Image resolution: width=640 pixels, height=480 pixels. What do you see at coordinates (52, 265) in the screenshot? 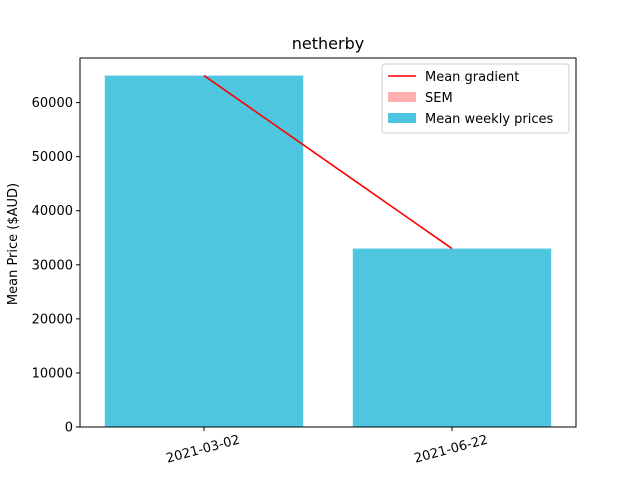
I see `y-tick-label: 30000` at bounding box center [52, 265].